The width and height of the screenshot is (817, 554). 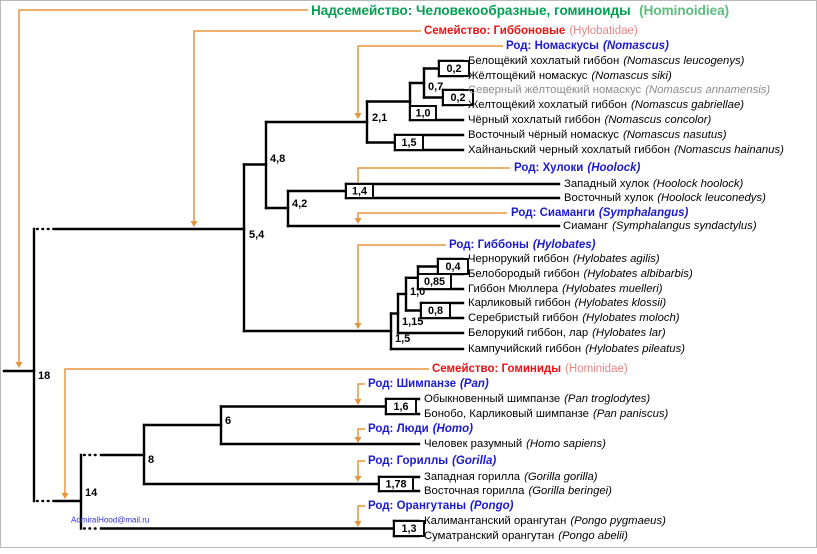 What do you see at coordinates (432, 461) in the screenshot?
I see `taxon-label-genus: Род: Гориллы (Gorilla)` at bounding box center [432, 461].